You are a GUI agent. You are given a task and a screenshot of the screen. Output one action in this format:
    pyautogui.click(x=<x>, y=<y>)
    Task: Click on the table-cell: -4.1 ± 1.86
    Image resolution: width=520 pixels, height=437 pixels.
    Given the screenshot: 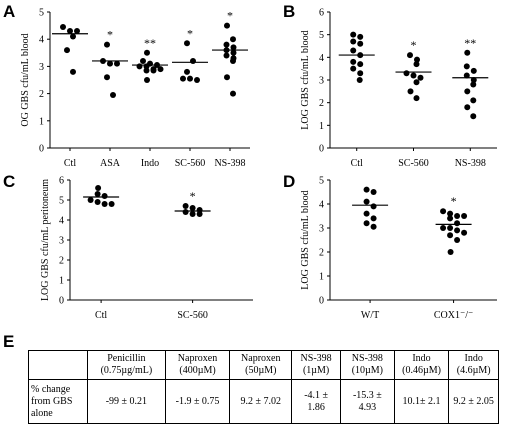 What is the action you would take?
    pyautogui.click(x=316, y=401)
    